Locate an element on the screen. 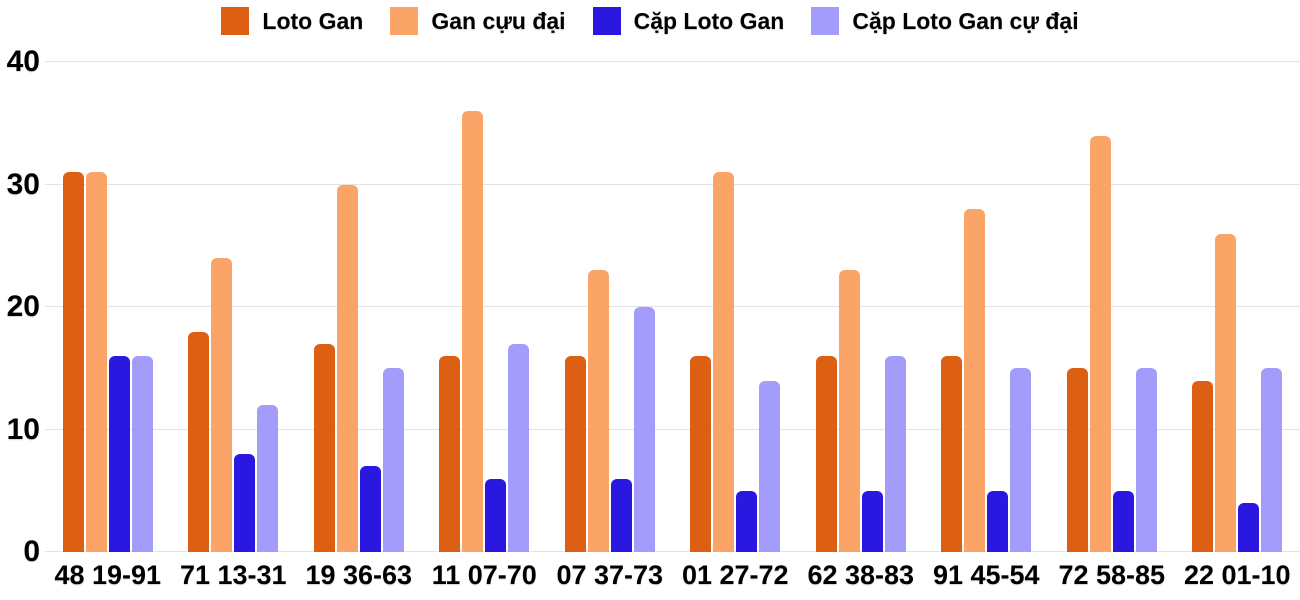  y-axis-tick-label: 10 is located at coordinates (23, 429).